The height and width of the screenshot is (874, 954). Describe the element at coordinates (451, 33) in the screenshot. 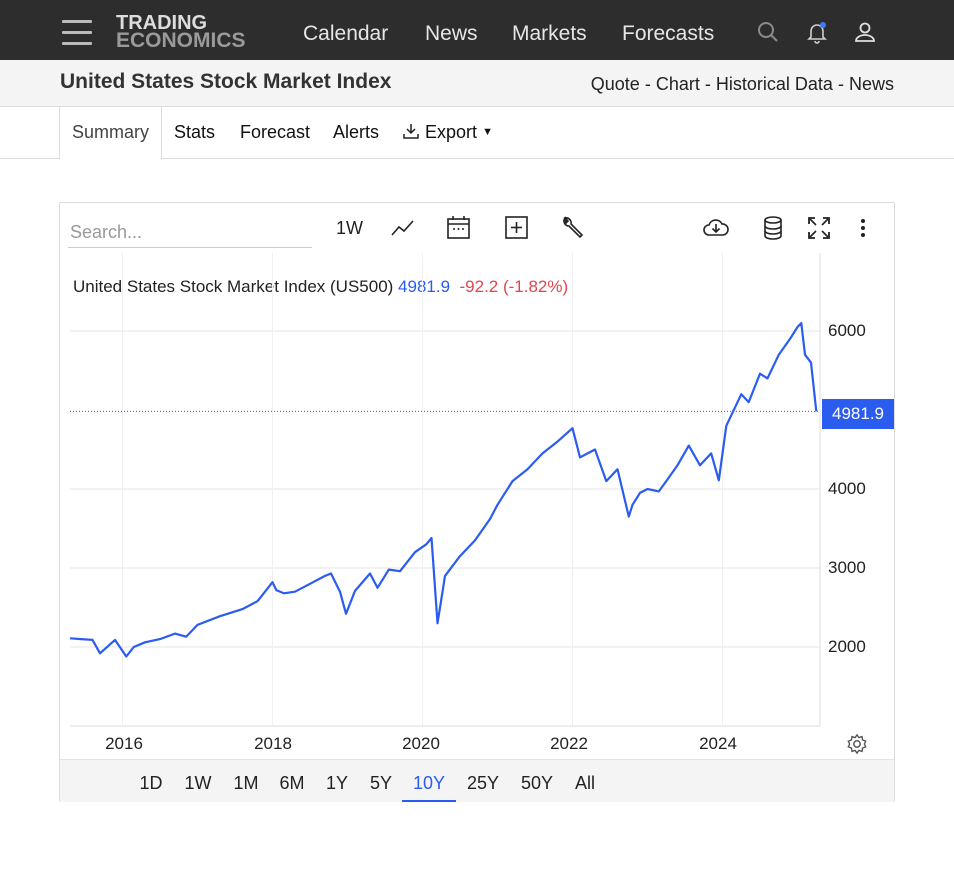

I see `nav-news: News` at that location.